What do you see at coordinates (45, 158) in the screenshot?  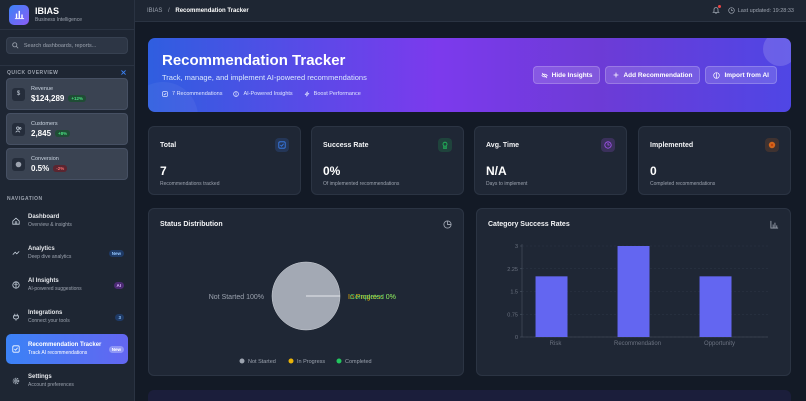 I see `stat-label: Conversion` at bounding box center [45, 158].